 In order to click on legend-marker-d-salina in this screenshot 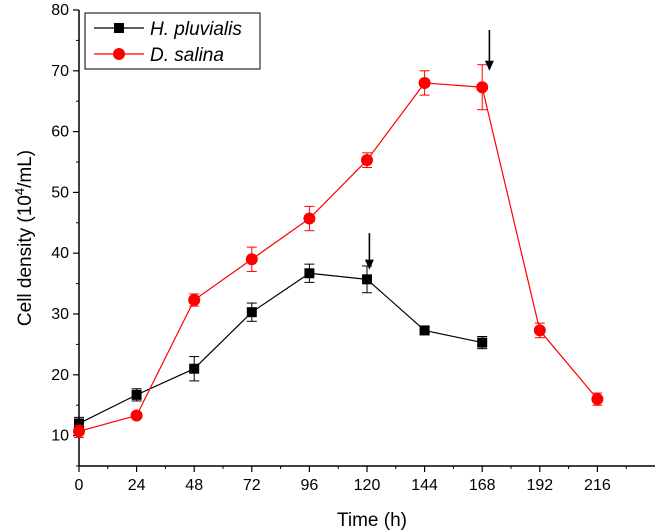, I will do `click(119, 54)`.